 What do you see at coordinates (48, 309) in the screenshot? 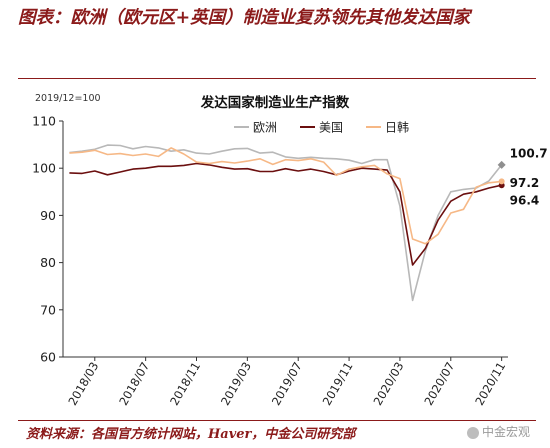
I see `y-tick-label: 70` at bounding box center [48, 309].